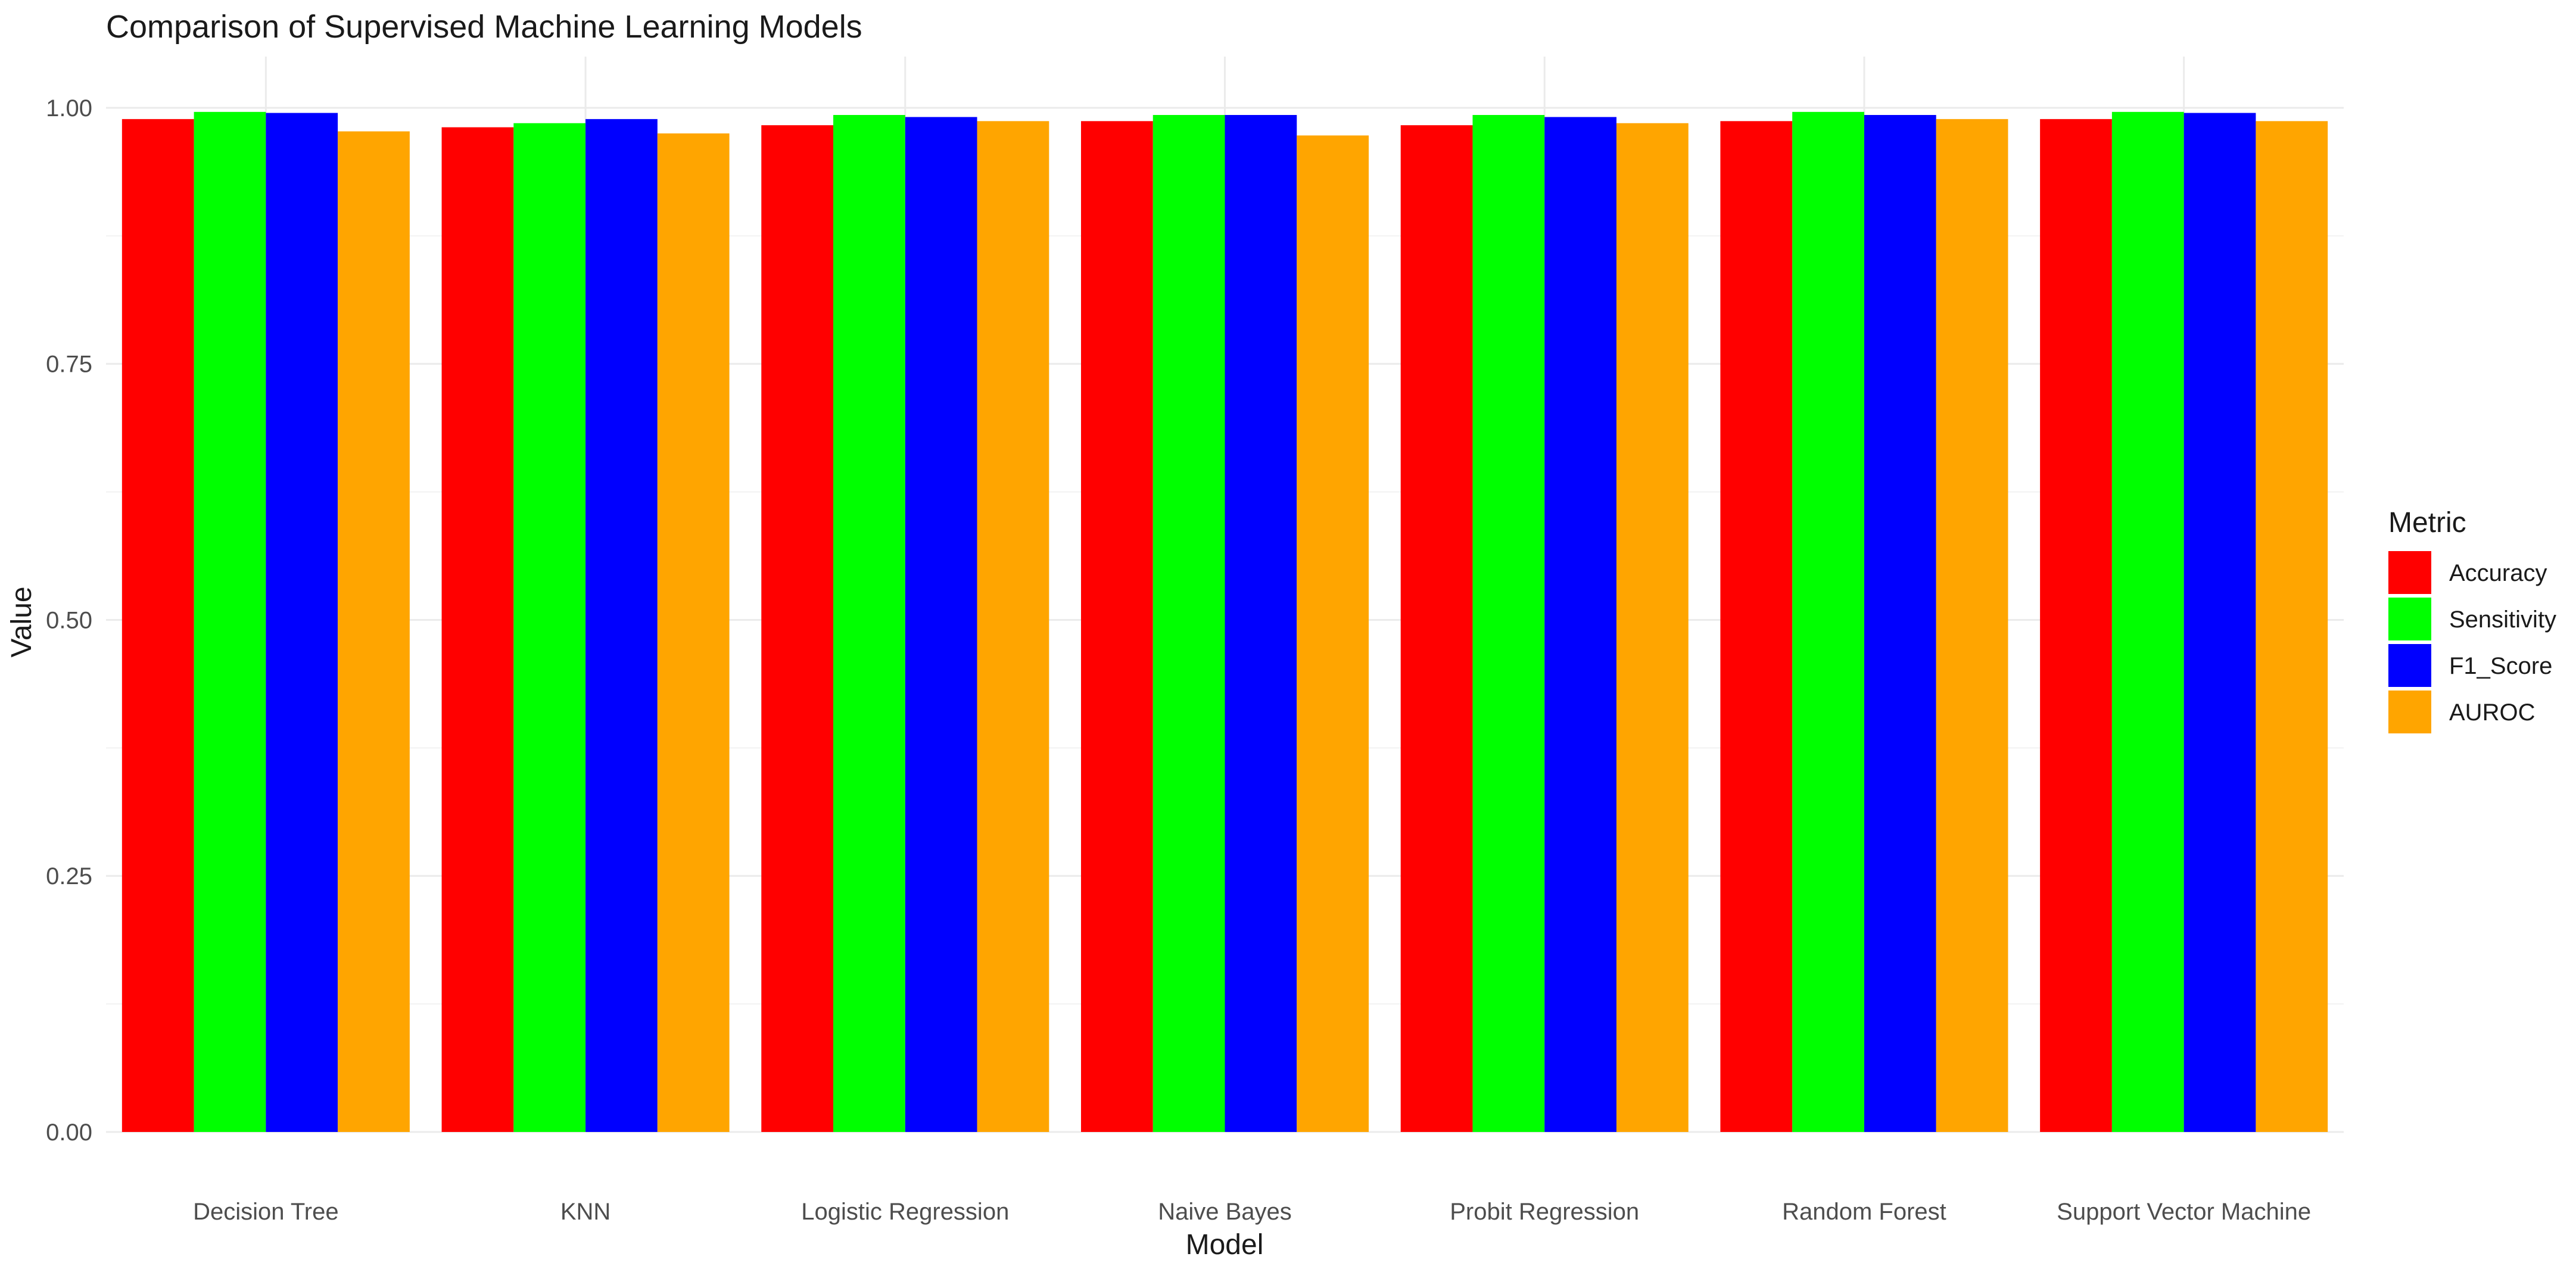 Image resolution: width=2576 pixels, height=1269 pixels. What do you see at coordinates (2409, 665) in the screenshot?
I see `legend-key-f1-score` at bounding box center [2409, 665].